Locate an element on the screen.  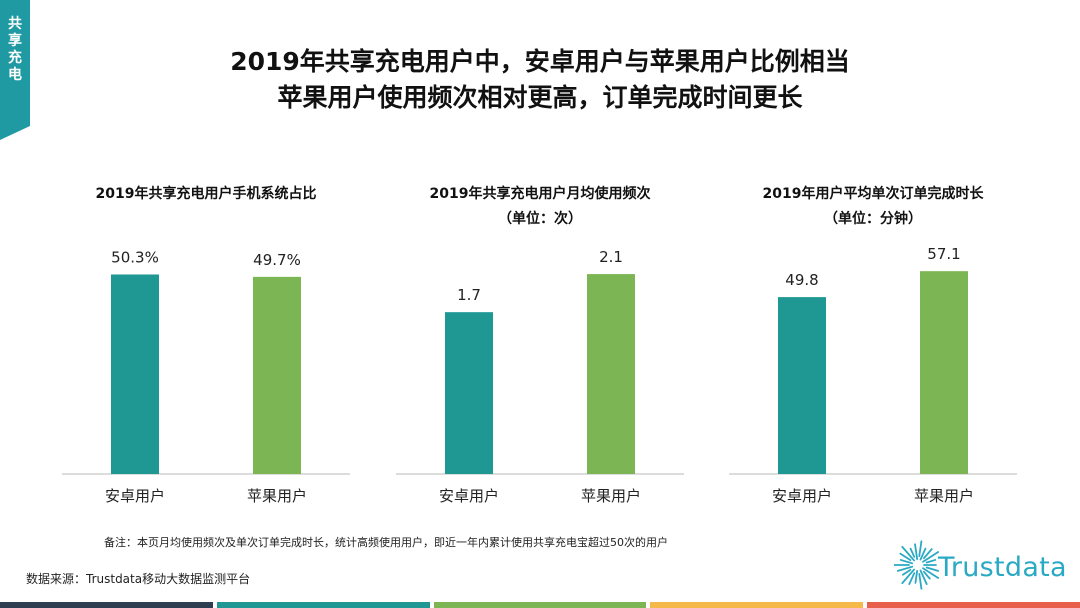
logo-text: Trustdata is located at coordinates (1002, 567).